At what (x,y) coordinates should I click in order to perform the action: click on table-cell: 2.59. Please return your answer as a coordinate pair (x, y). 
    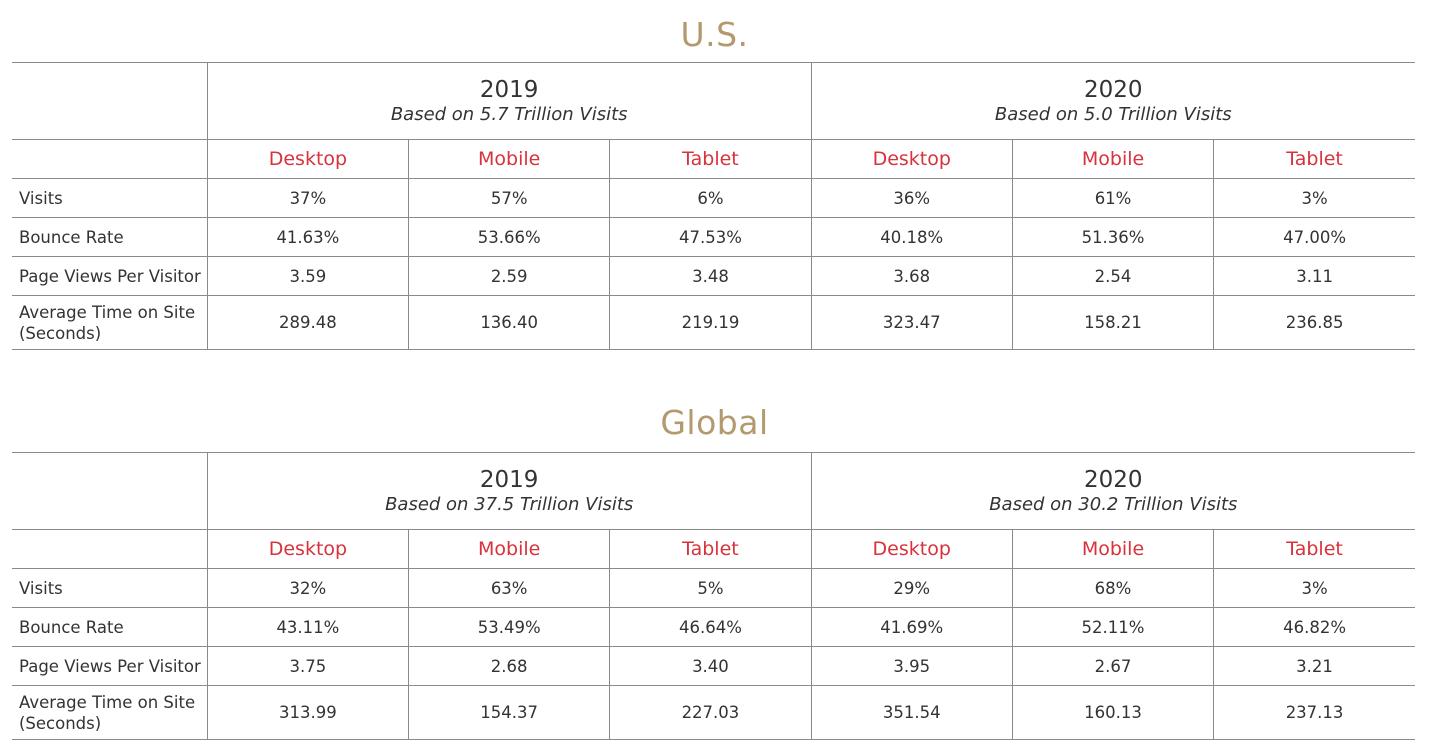
    Looking at the image, I should click on (509, 276).